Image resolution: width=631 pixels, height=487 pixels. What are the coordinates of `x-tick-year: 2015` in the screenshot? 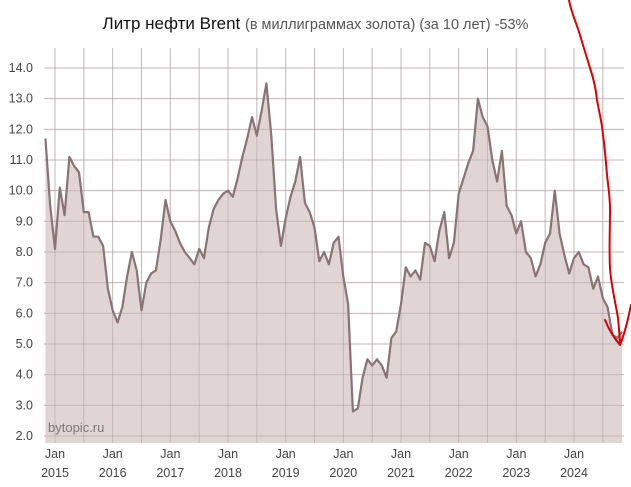 It's located at (55, 473).